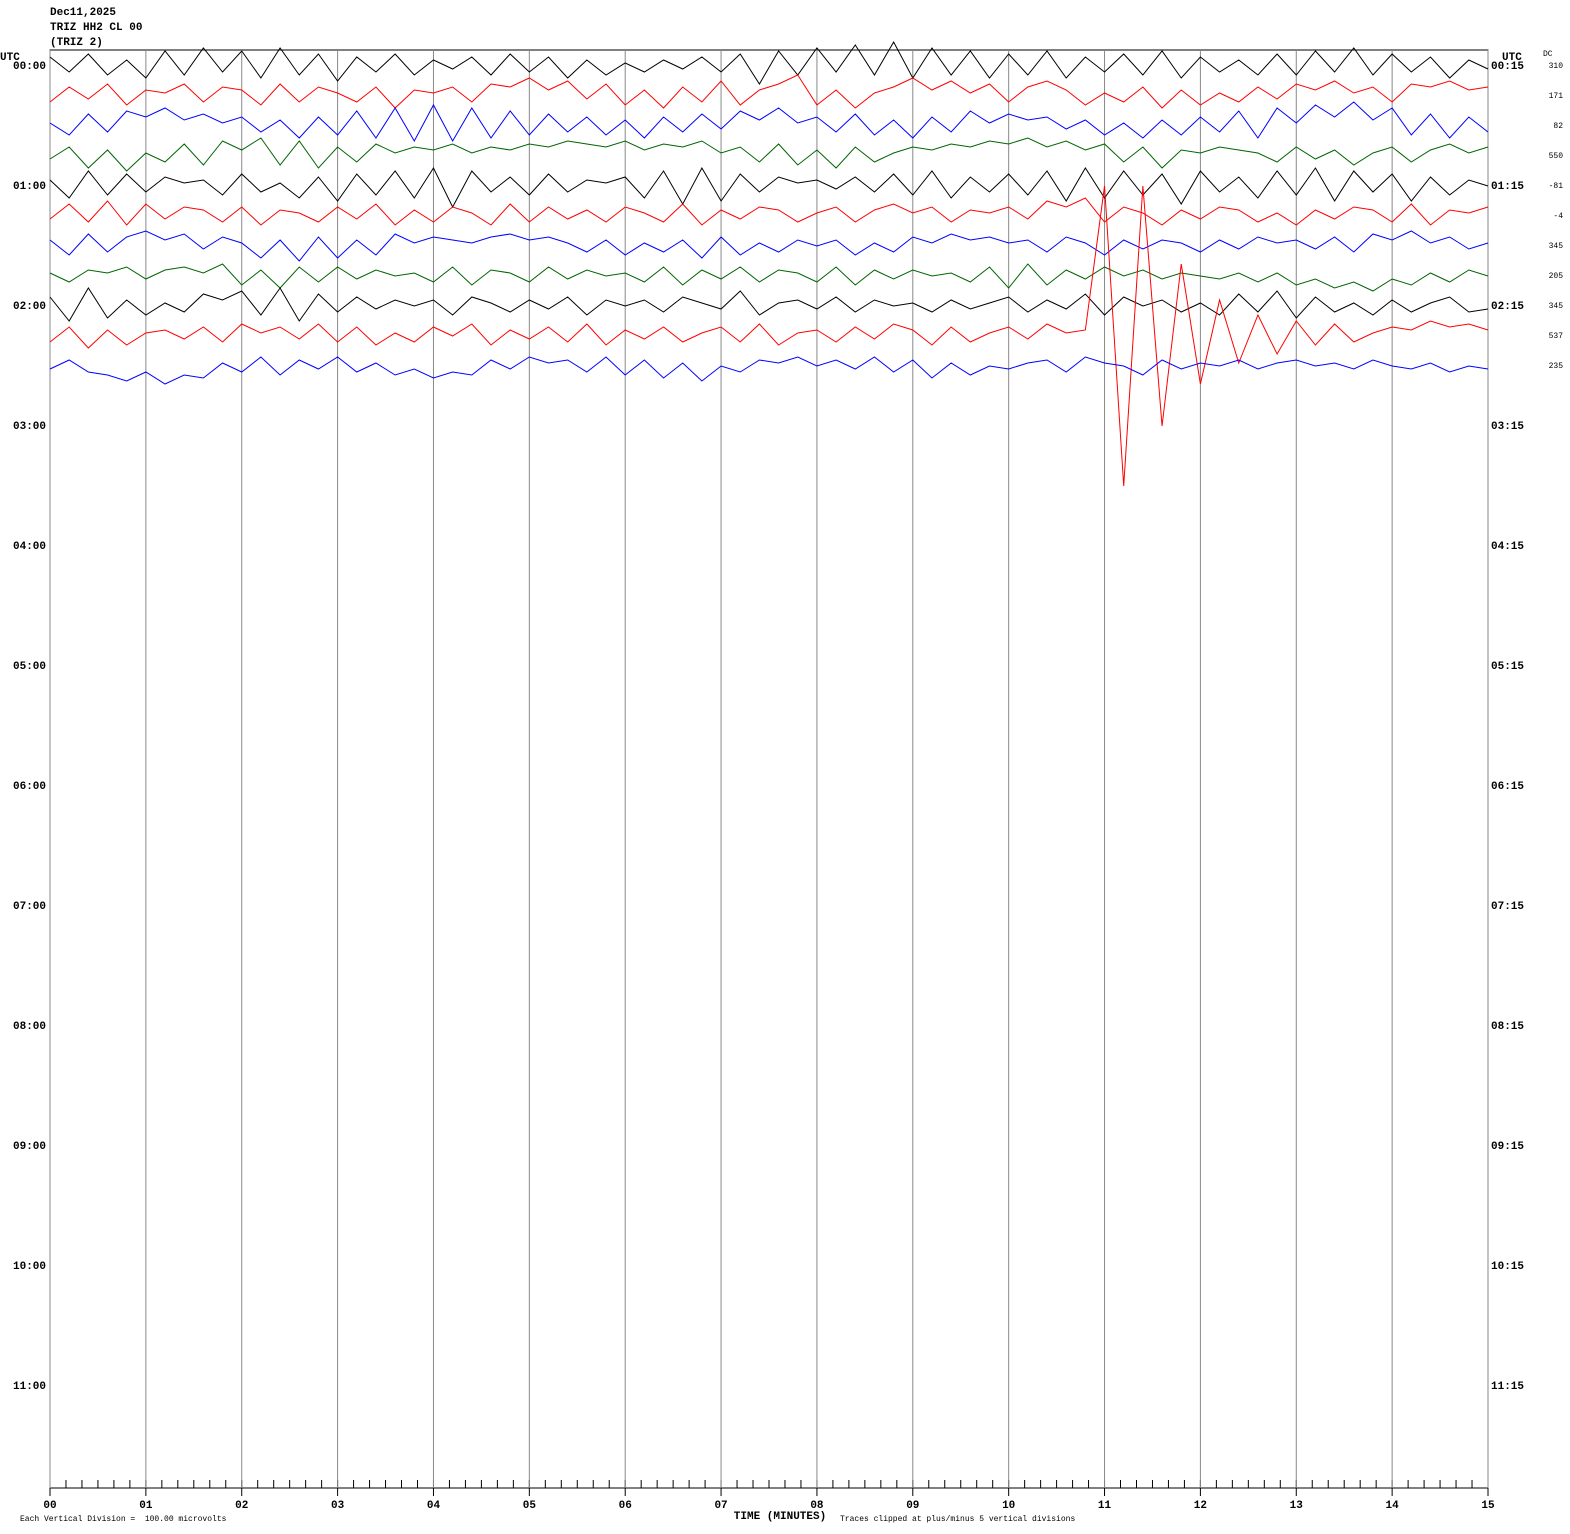  Describe the element at coordinates (1556, 186) in the screenshot. I see `dc-offset: -81` at that location.